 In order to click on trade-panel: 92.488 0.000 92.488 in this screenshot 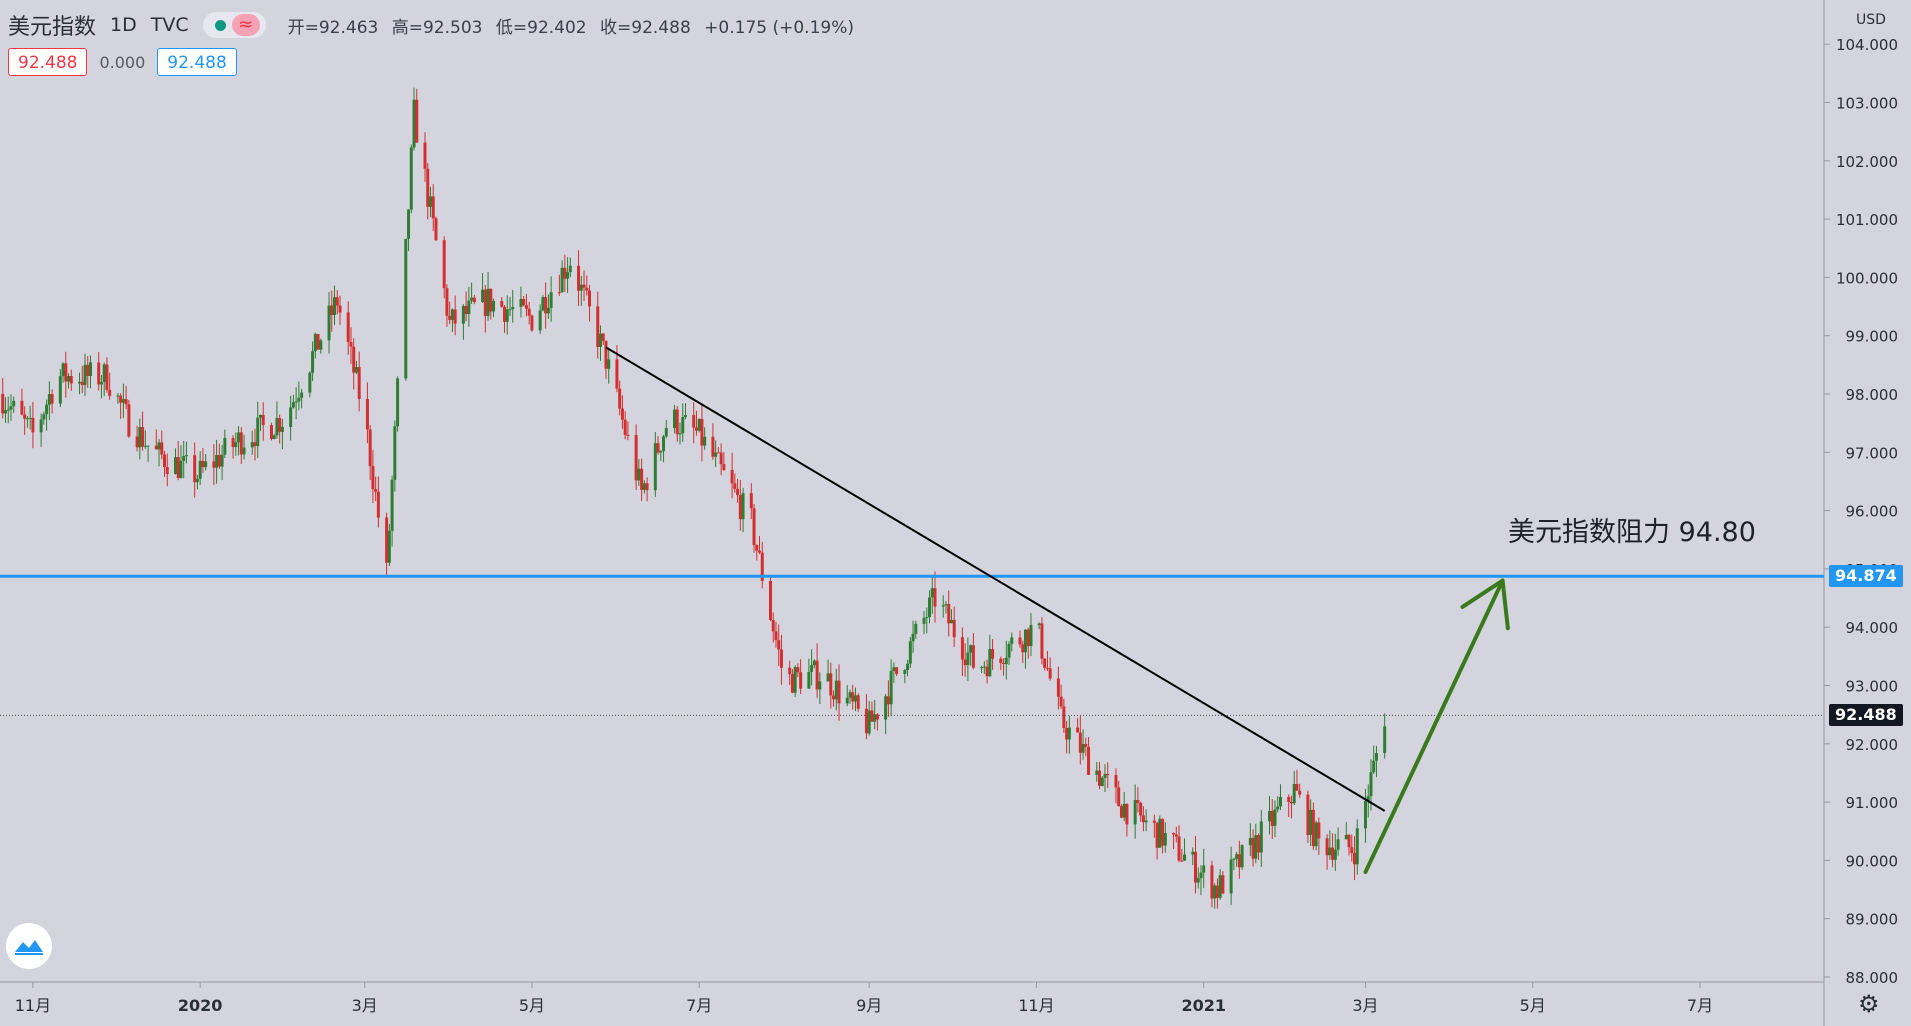, I will do `click(122, 62)`.